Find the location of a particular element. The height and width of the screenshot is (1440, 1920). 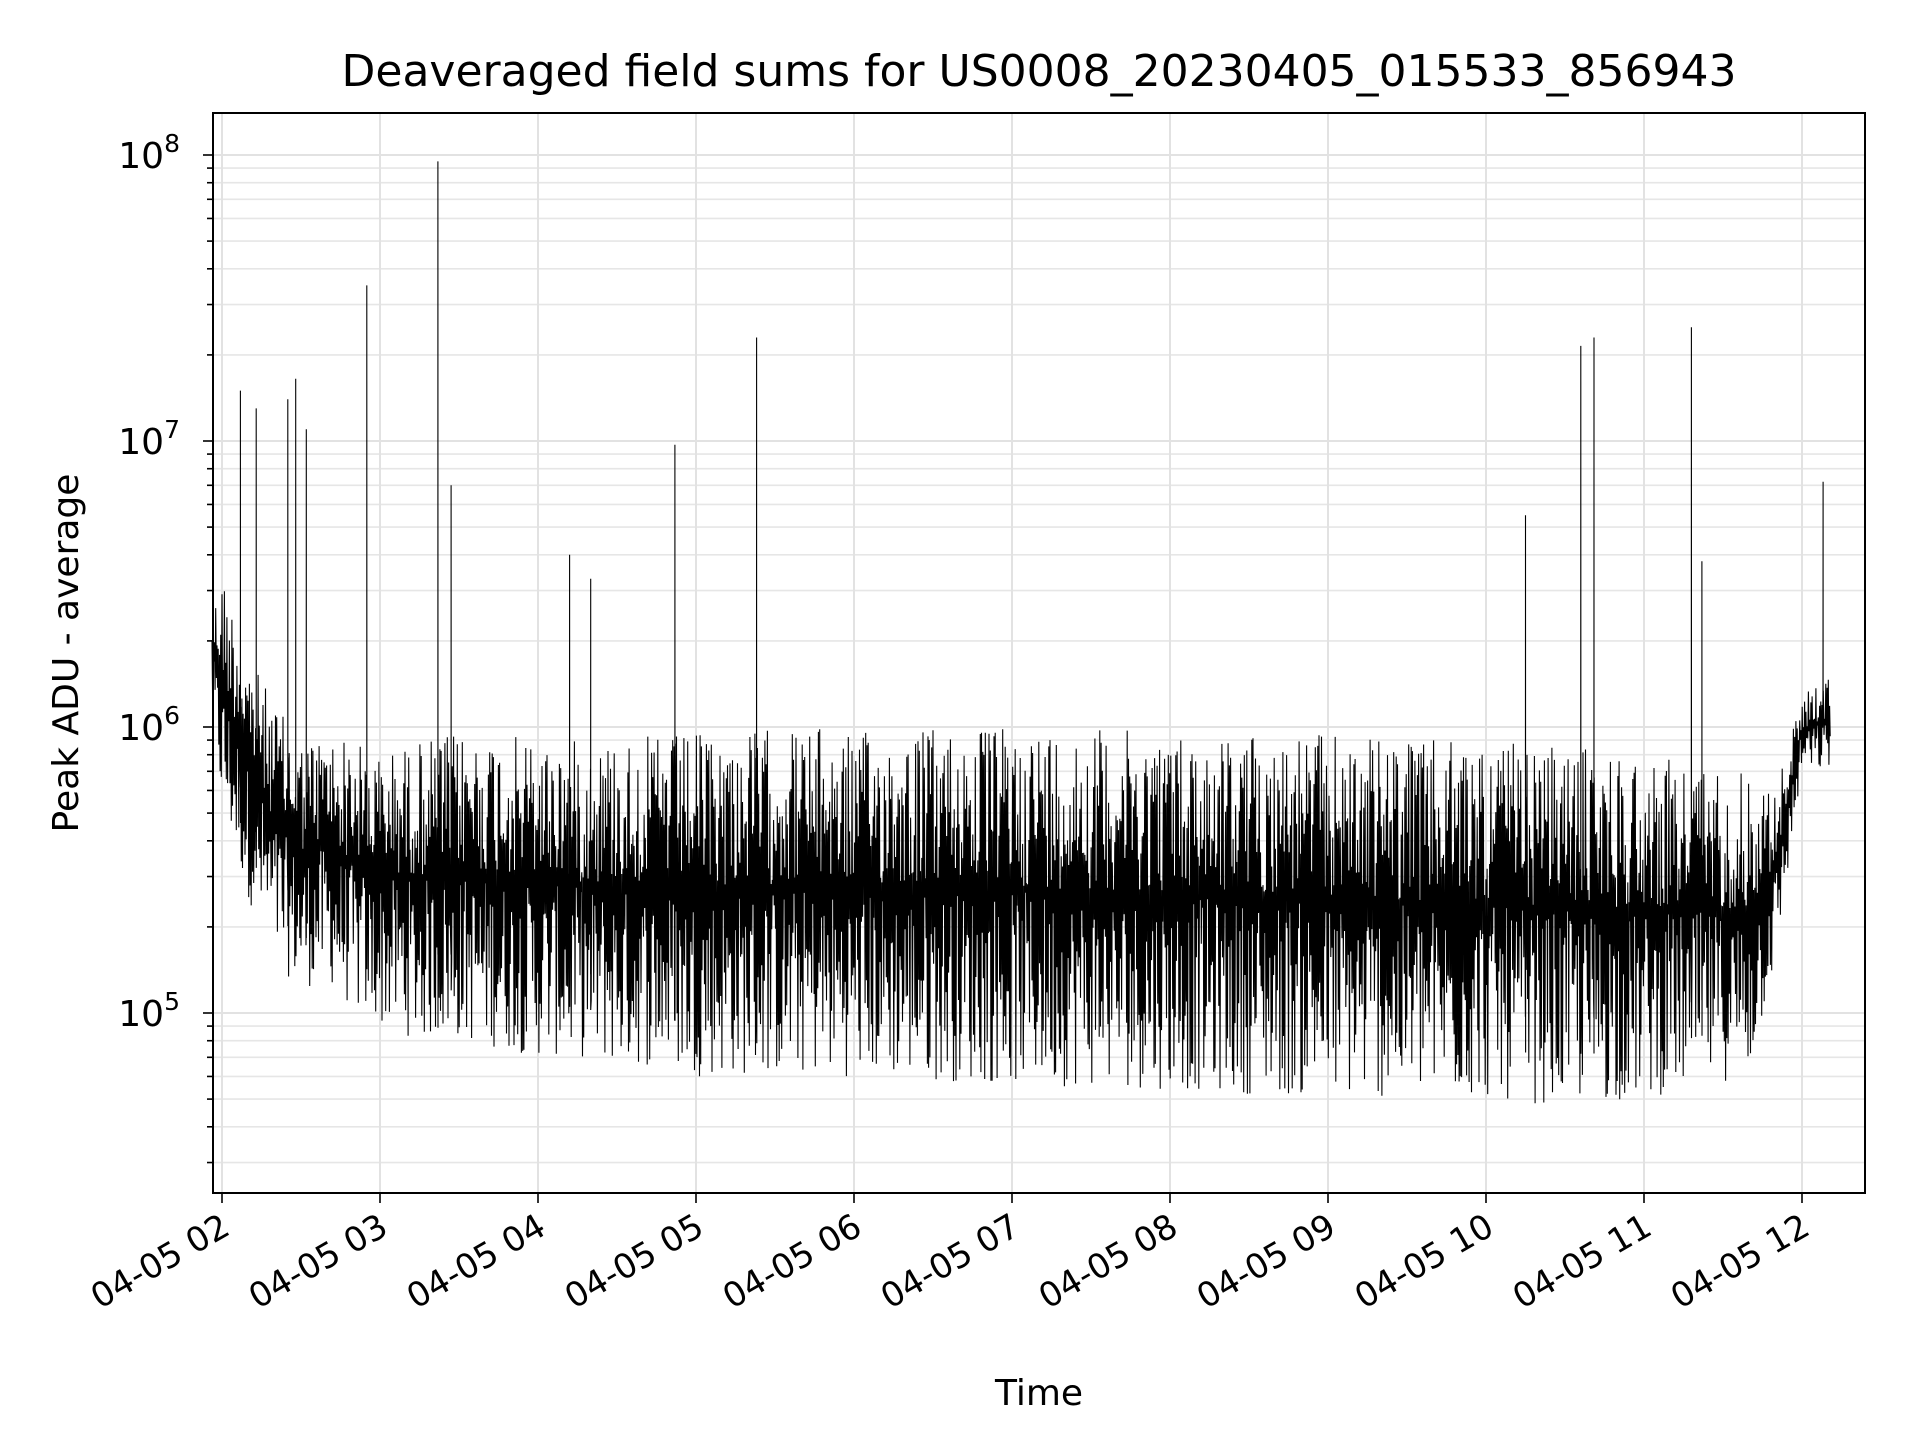

y-tick-label: 10⁸ is located at coordinates (149, 153).